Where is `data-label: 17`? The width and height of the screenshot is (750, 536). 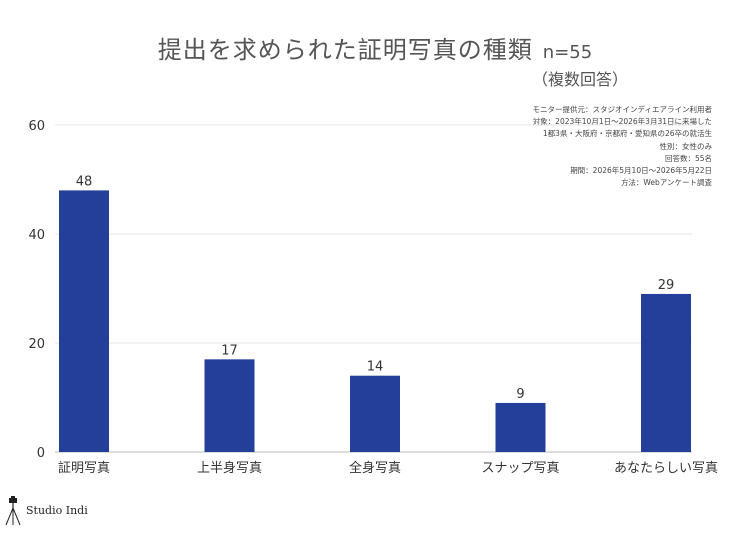
data-label: 17 is located at coordinates (229, 350).